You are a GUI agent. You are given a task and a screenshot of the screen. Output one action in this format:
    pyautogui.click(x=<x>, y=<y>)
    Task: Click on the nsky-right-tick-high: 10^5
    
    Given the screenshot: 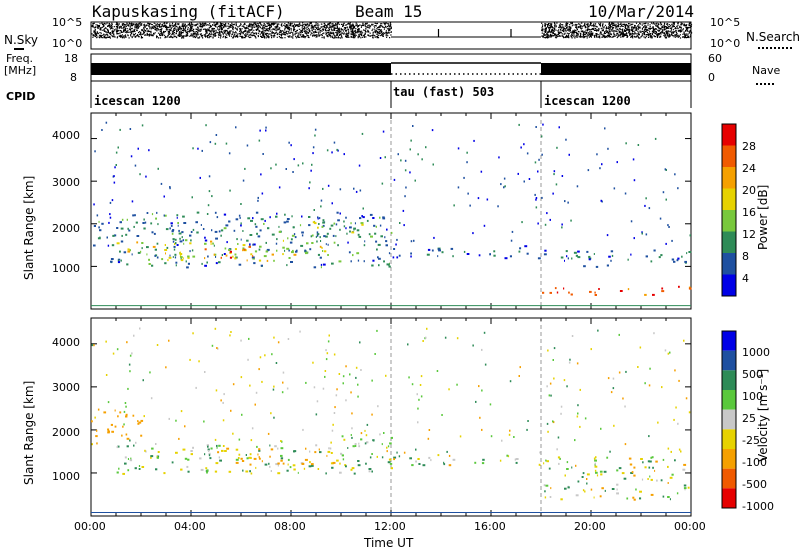 What is the action you would take?
    pyautogui.click(x=725, y=22)
    